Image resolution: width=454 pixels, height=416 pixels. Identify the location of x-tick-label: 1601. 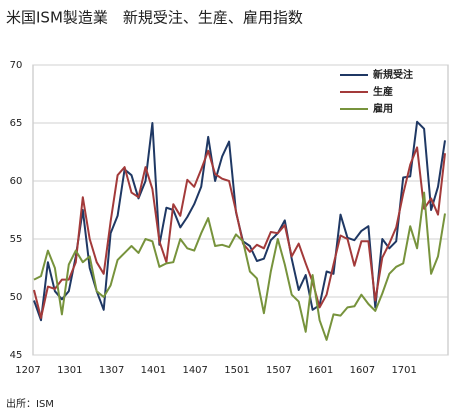
(320, 370).